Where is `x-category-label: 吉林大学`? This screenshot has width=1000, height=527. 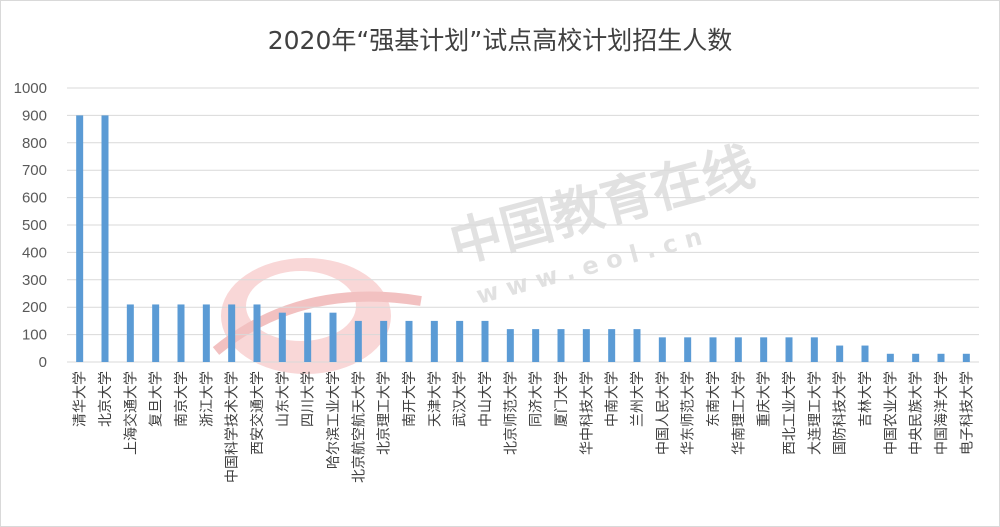
x-category-label: 吉林大学 is located at coordinates (866, 399).